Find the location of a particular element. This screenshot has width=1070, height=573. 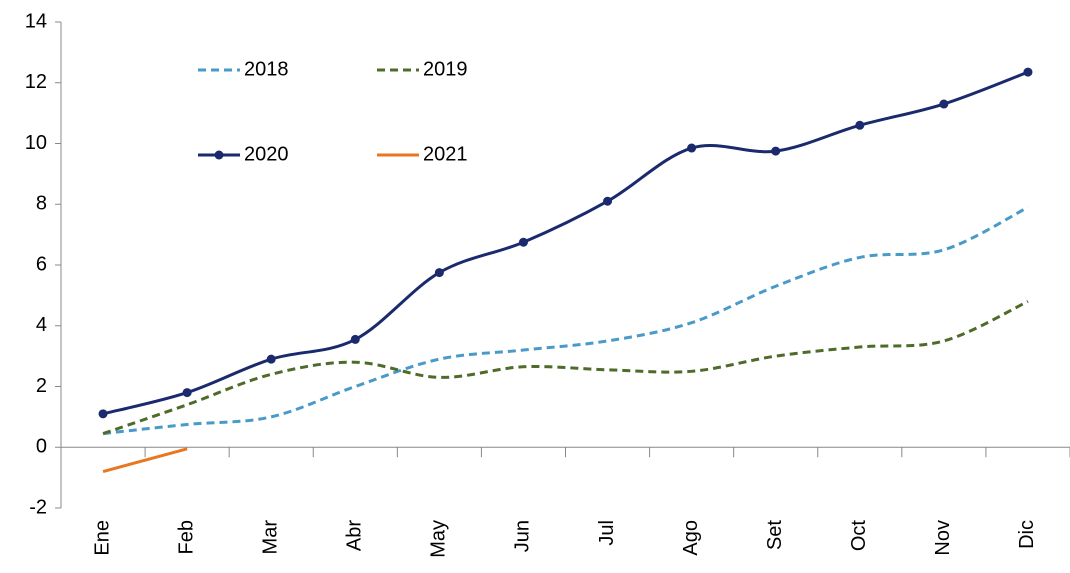

x-tick-label: Ene is located at coordinates (102, 538).